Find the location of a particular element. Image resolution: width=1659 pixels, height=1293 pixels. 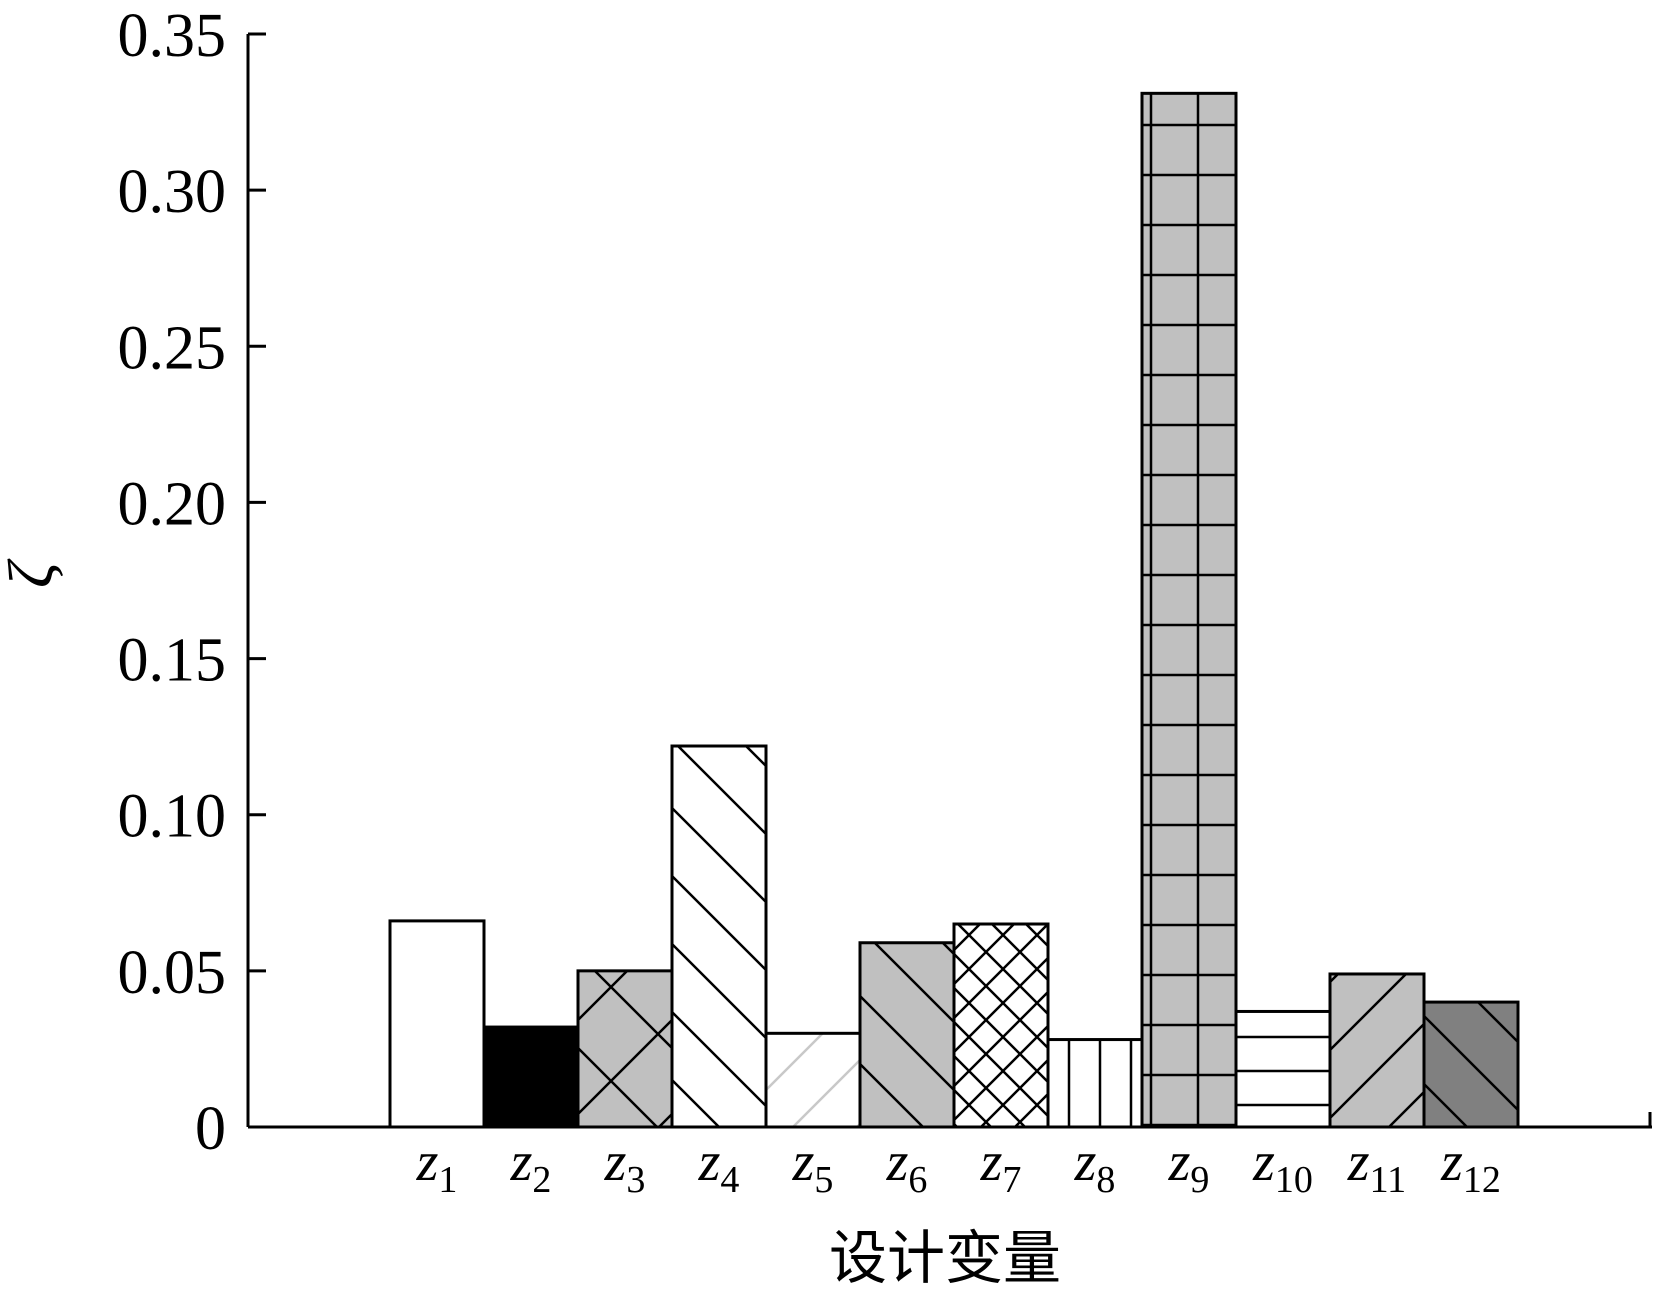

x-tick-label-subscript: 11 is located at coordinates (1388, 1180).